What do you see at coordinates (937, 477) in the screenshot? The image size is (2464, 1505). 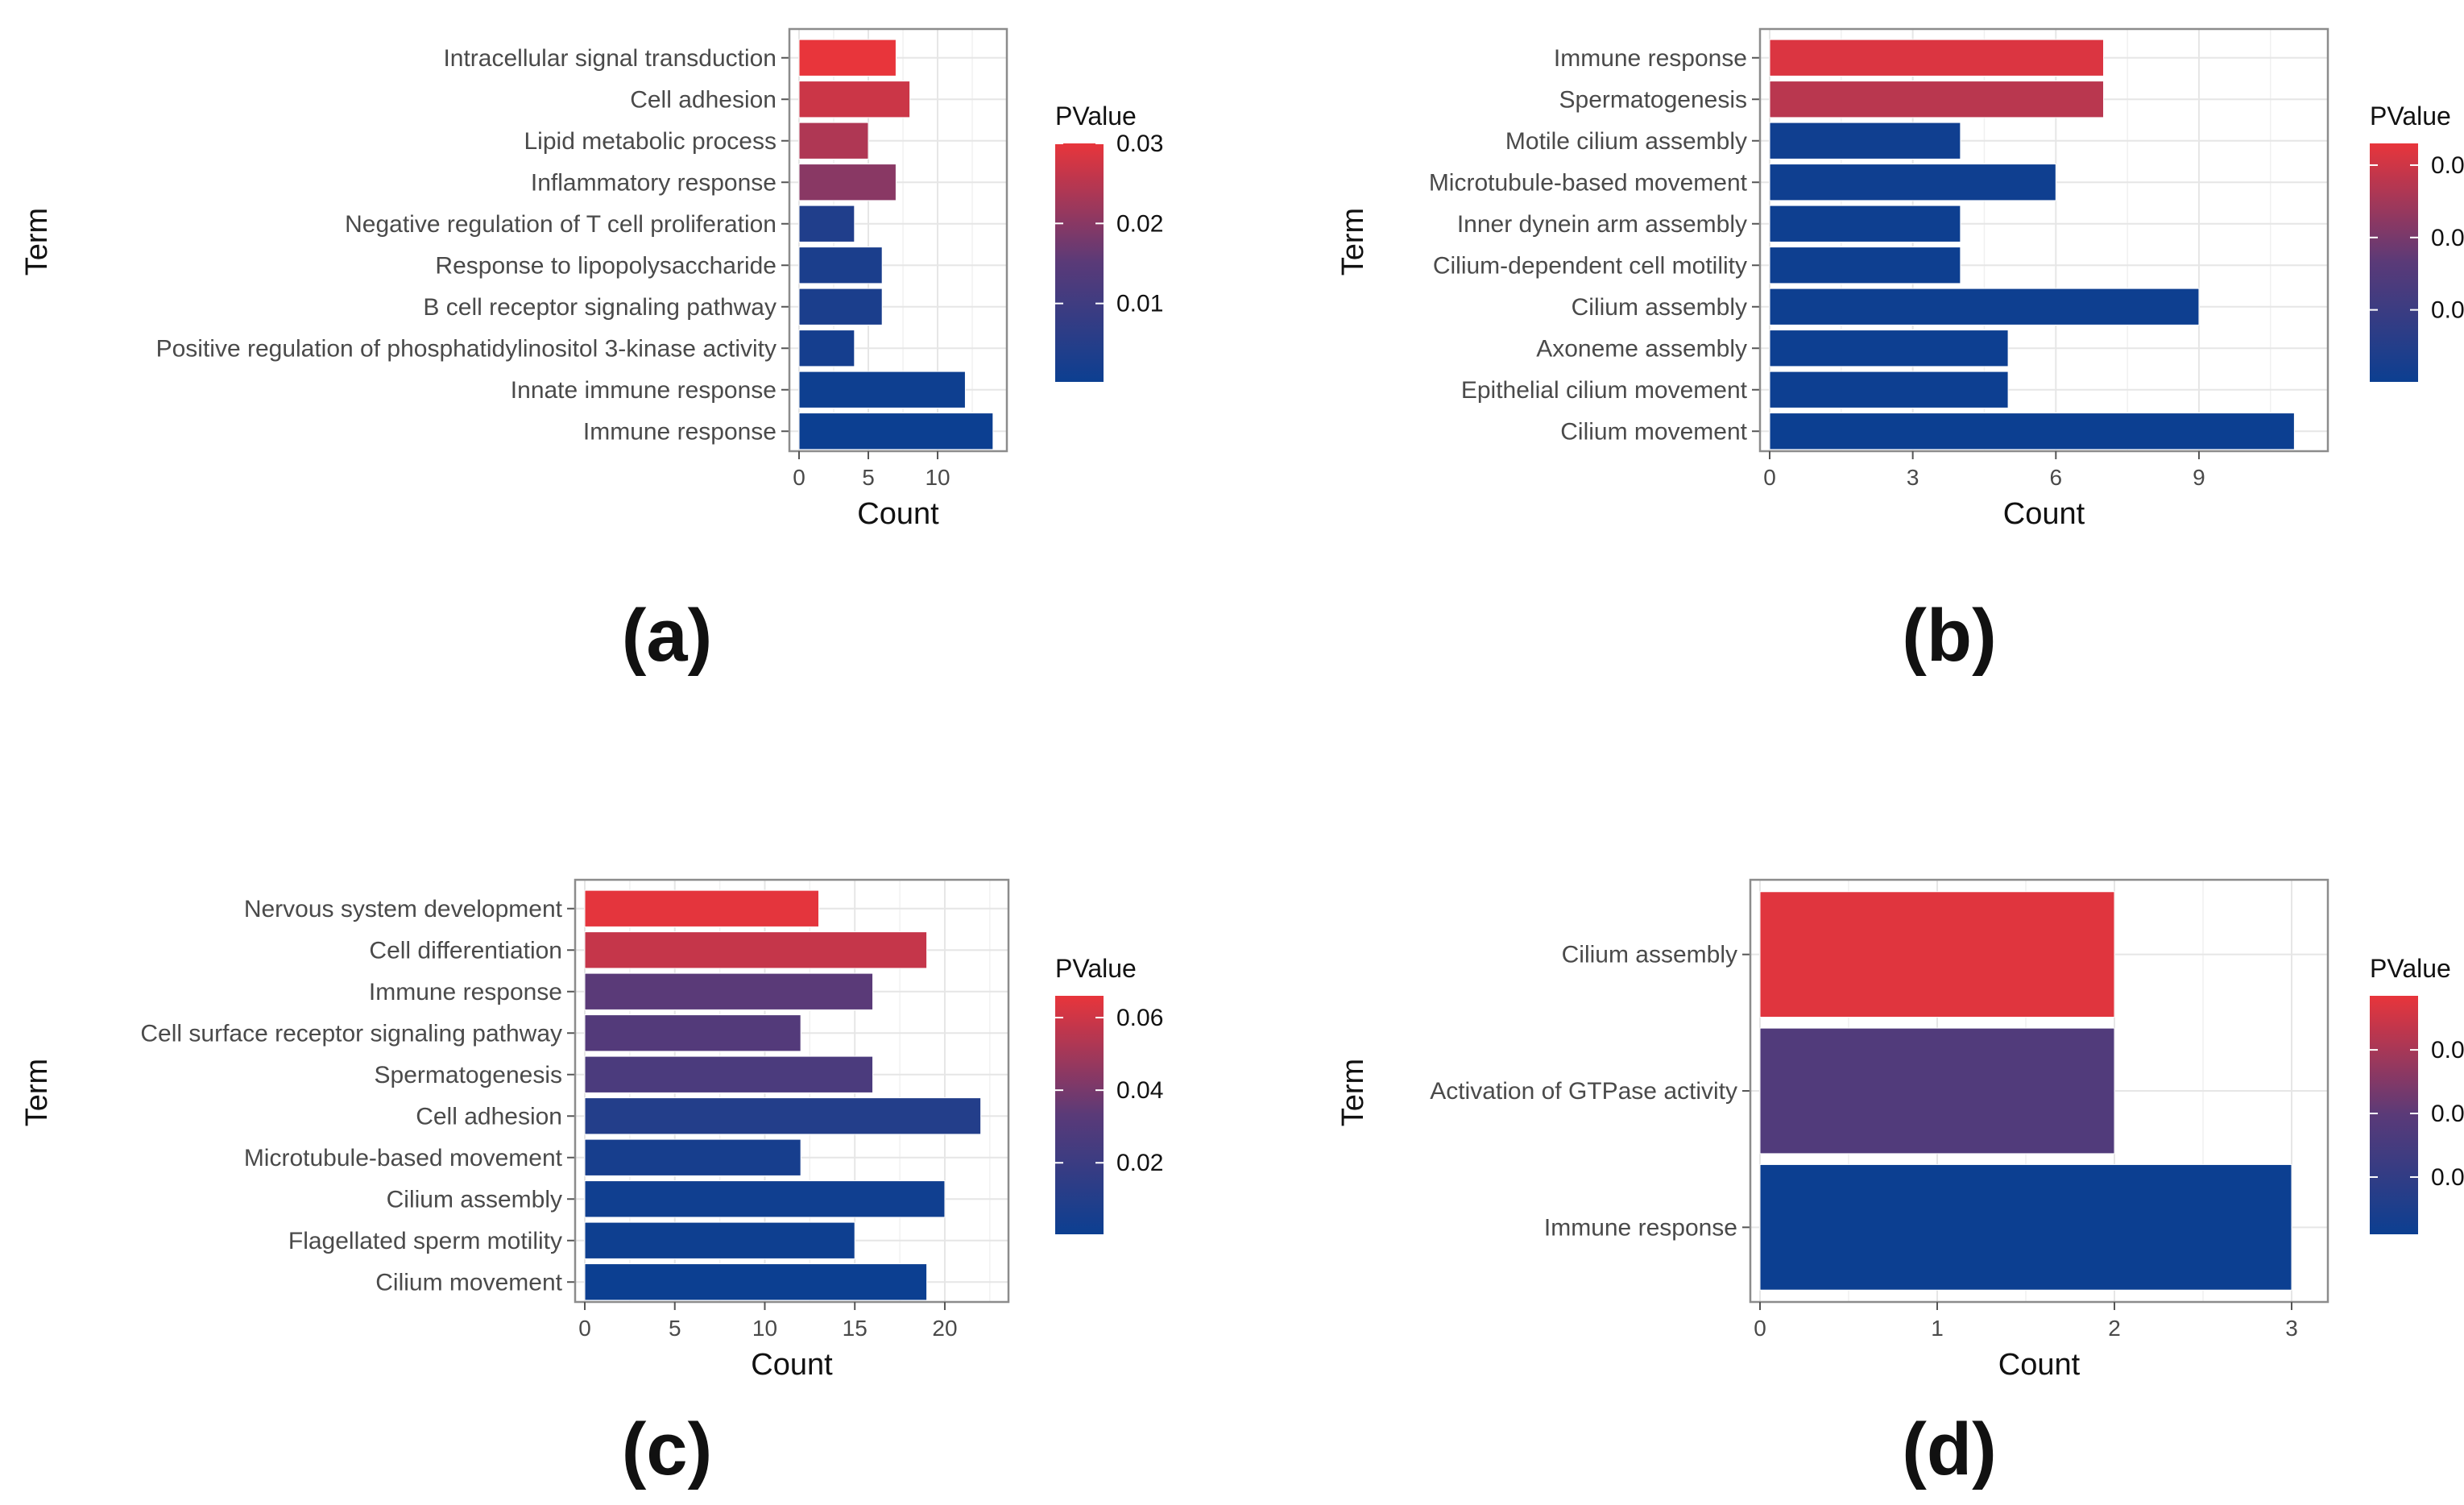 I see `x-tick-label: 10` at bounding box center [937, 477].